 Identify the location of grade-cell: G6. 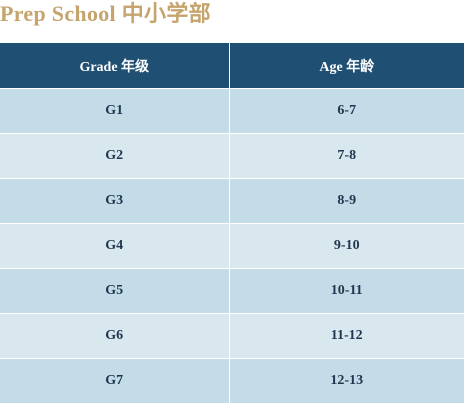
(115, 336).